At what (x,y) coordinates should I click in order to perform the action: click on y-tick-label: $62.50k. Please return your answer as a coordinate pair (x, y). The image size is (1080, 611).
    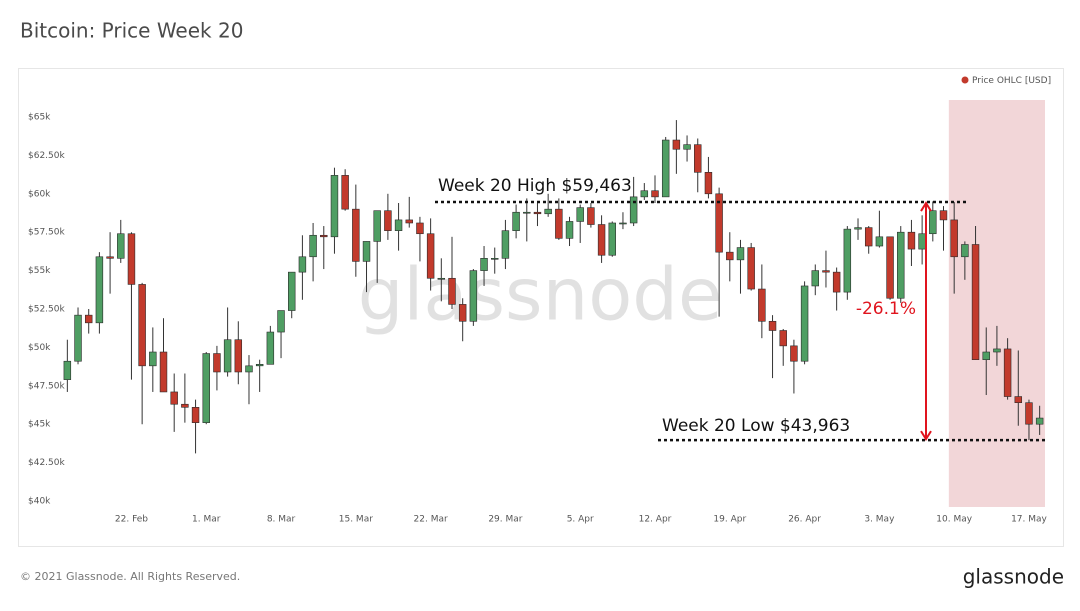
    Looking at the image, I should click on (46, 156).